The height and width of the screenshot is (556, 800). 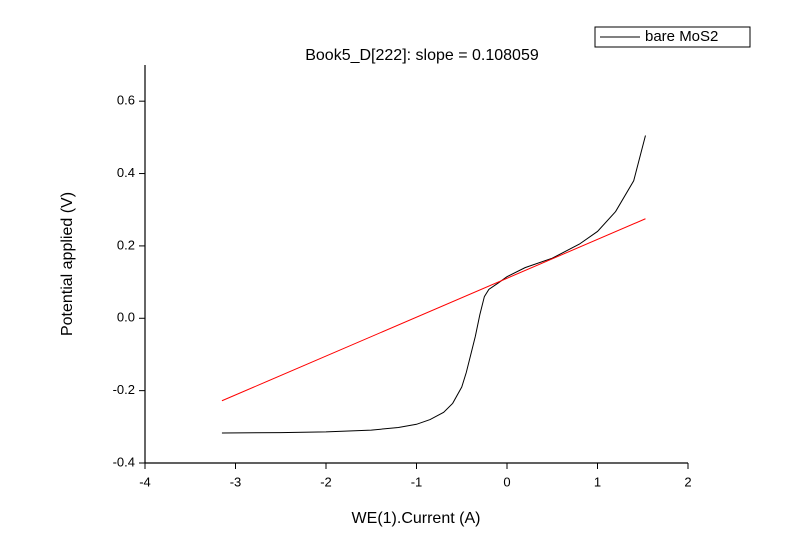 What do you see at coordinates (124, 389) in the screenshot?
I see `y-tick-label: -0.2` at bounding box center [124, 389].